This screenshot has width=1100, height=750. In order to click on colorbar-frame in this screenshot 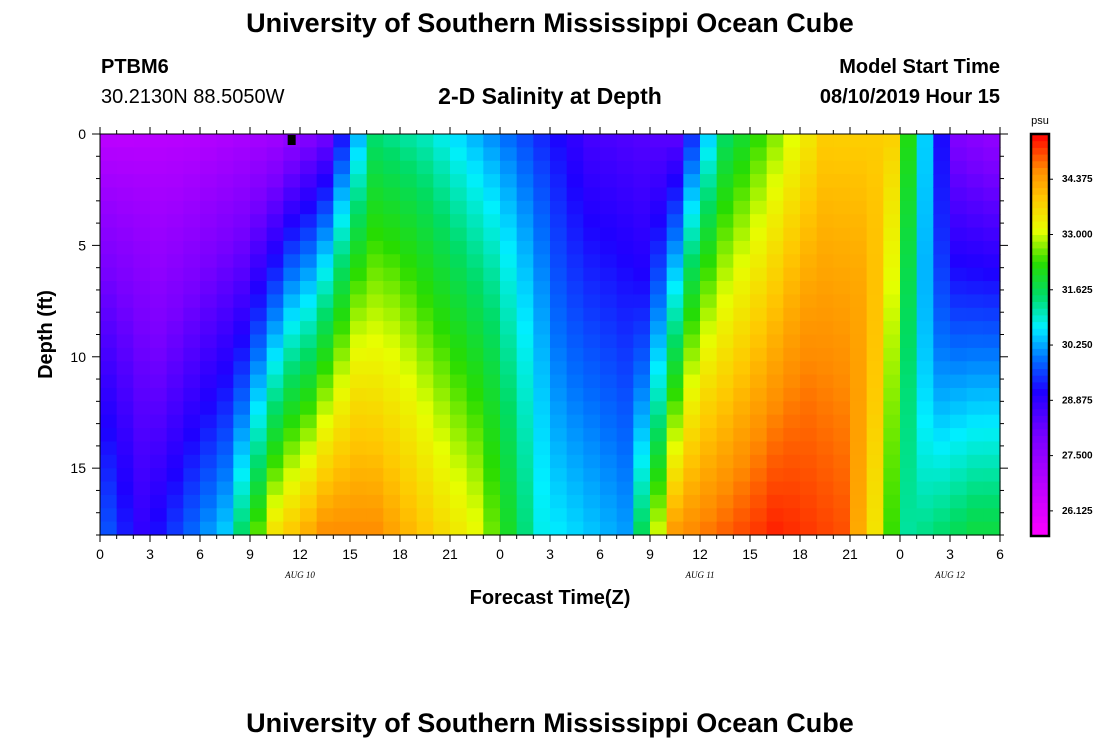, I will do `click(1040, 335)`.